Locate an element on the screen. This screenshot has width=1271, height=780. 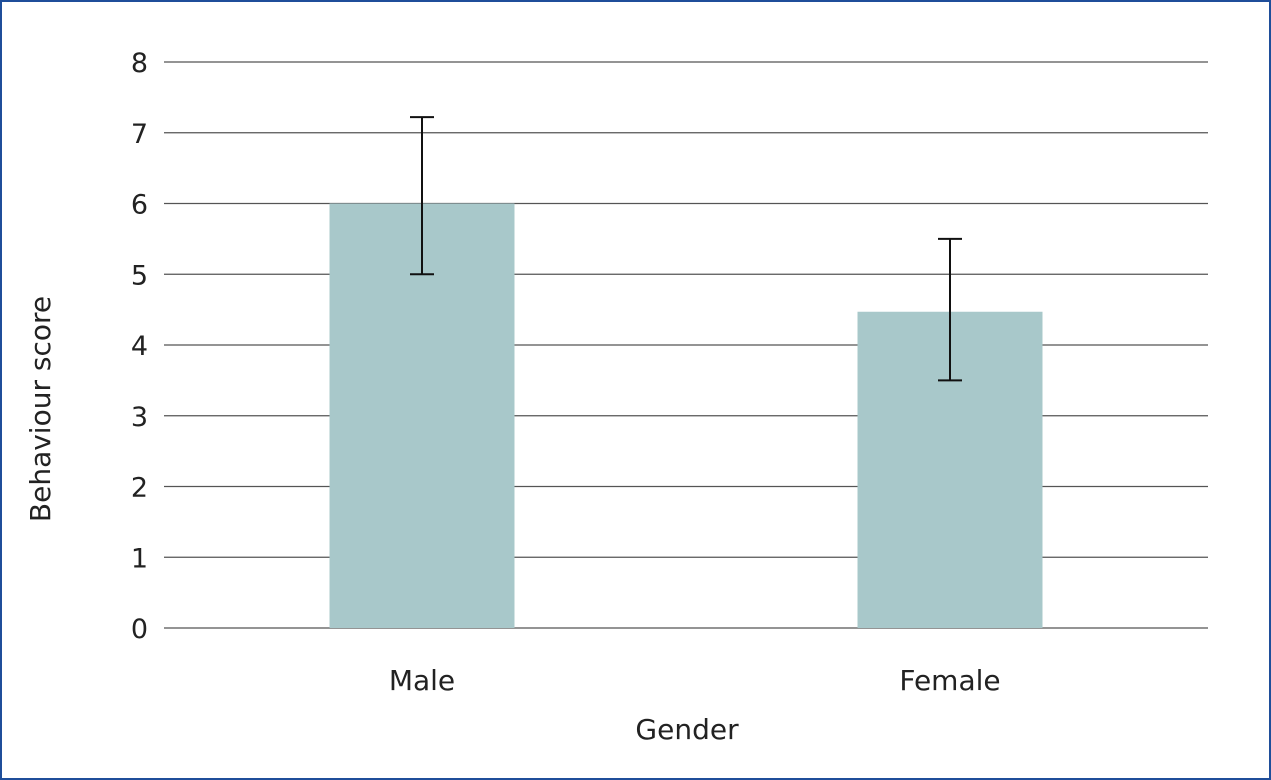
y-tick-label: 5 is located at coordinates (139, 275).